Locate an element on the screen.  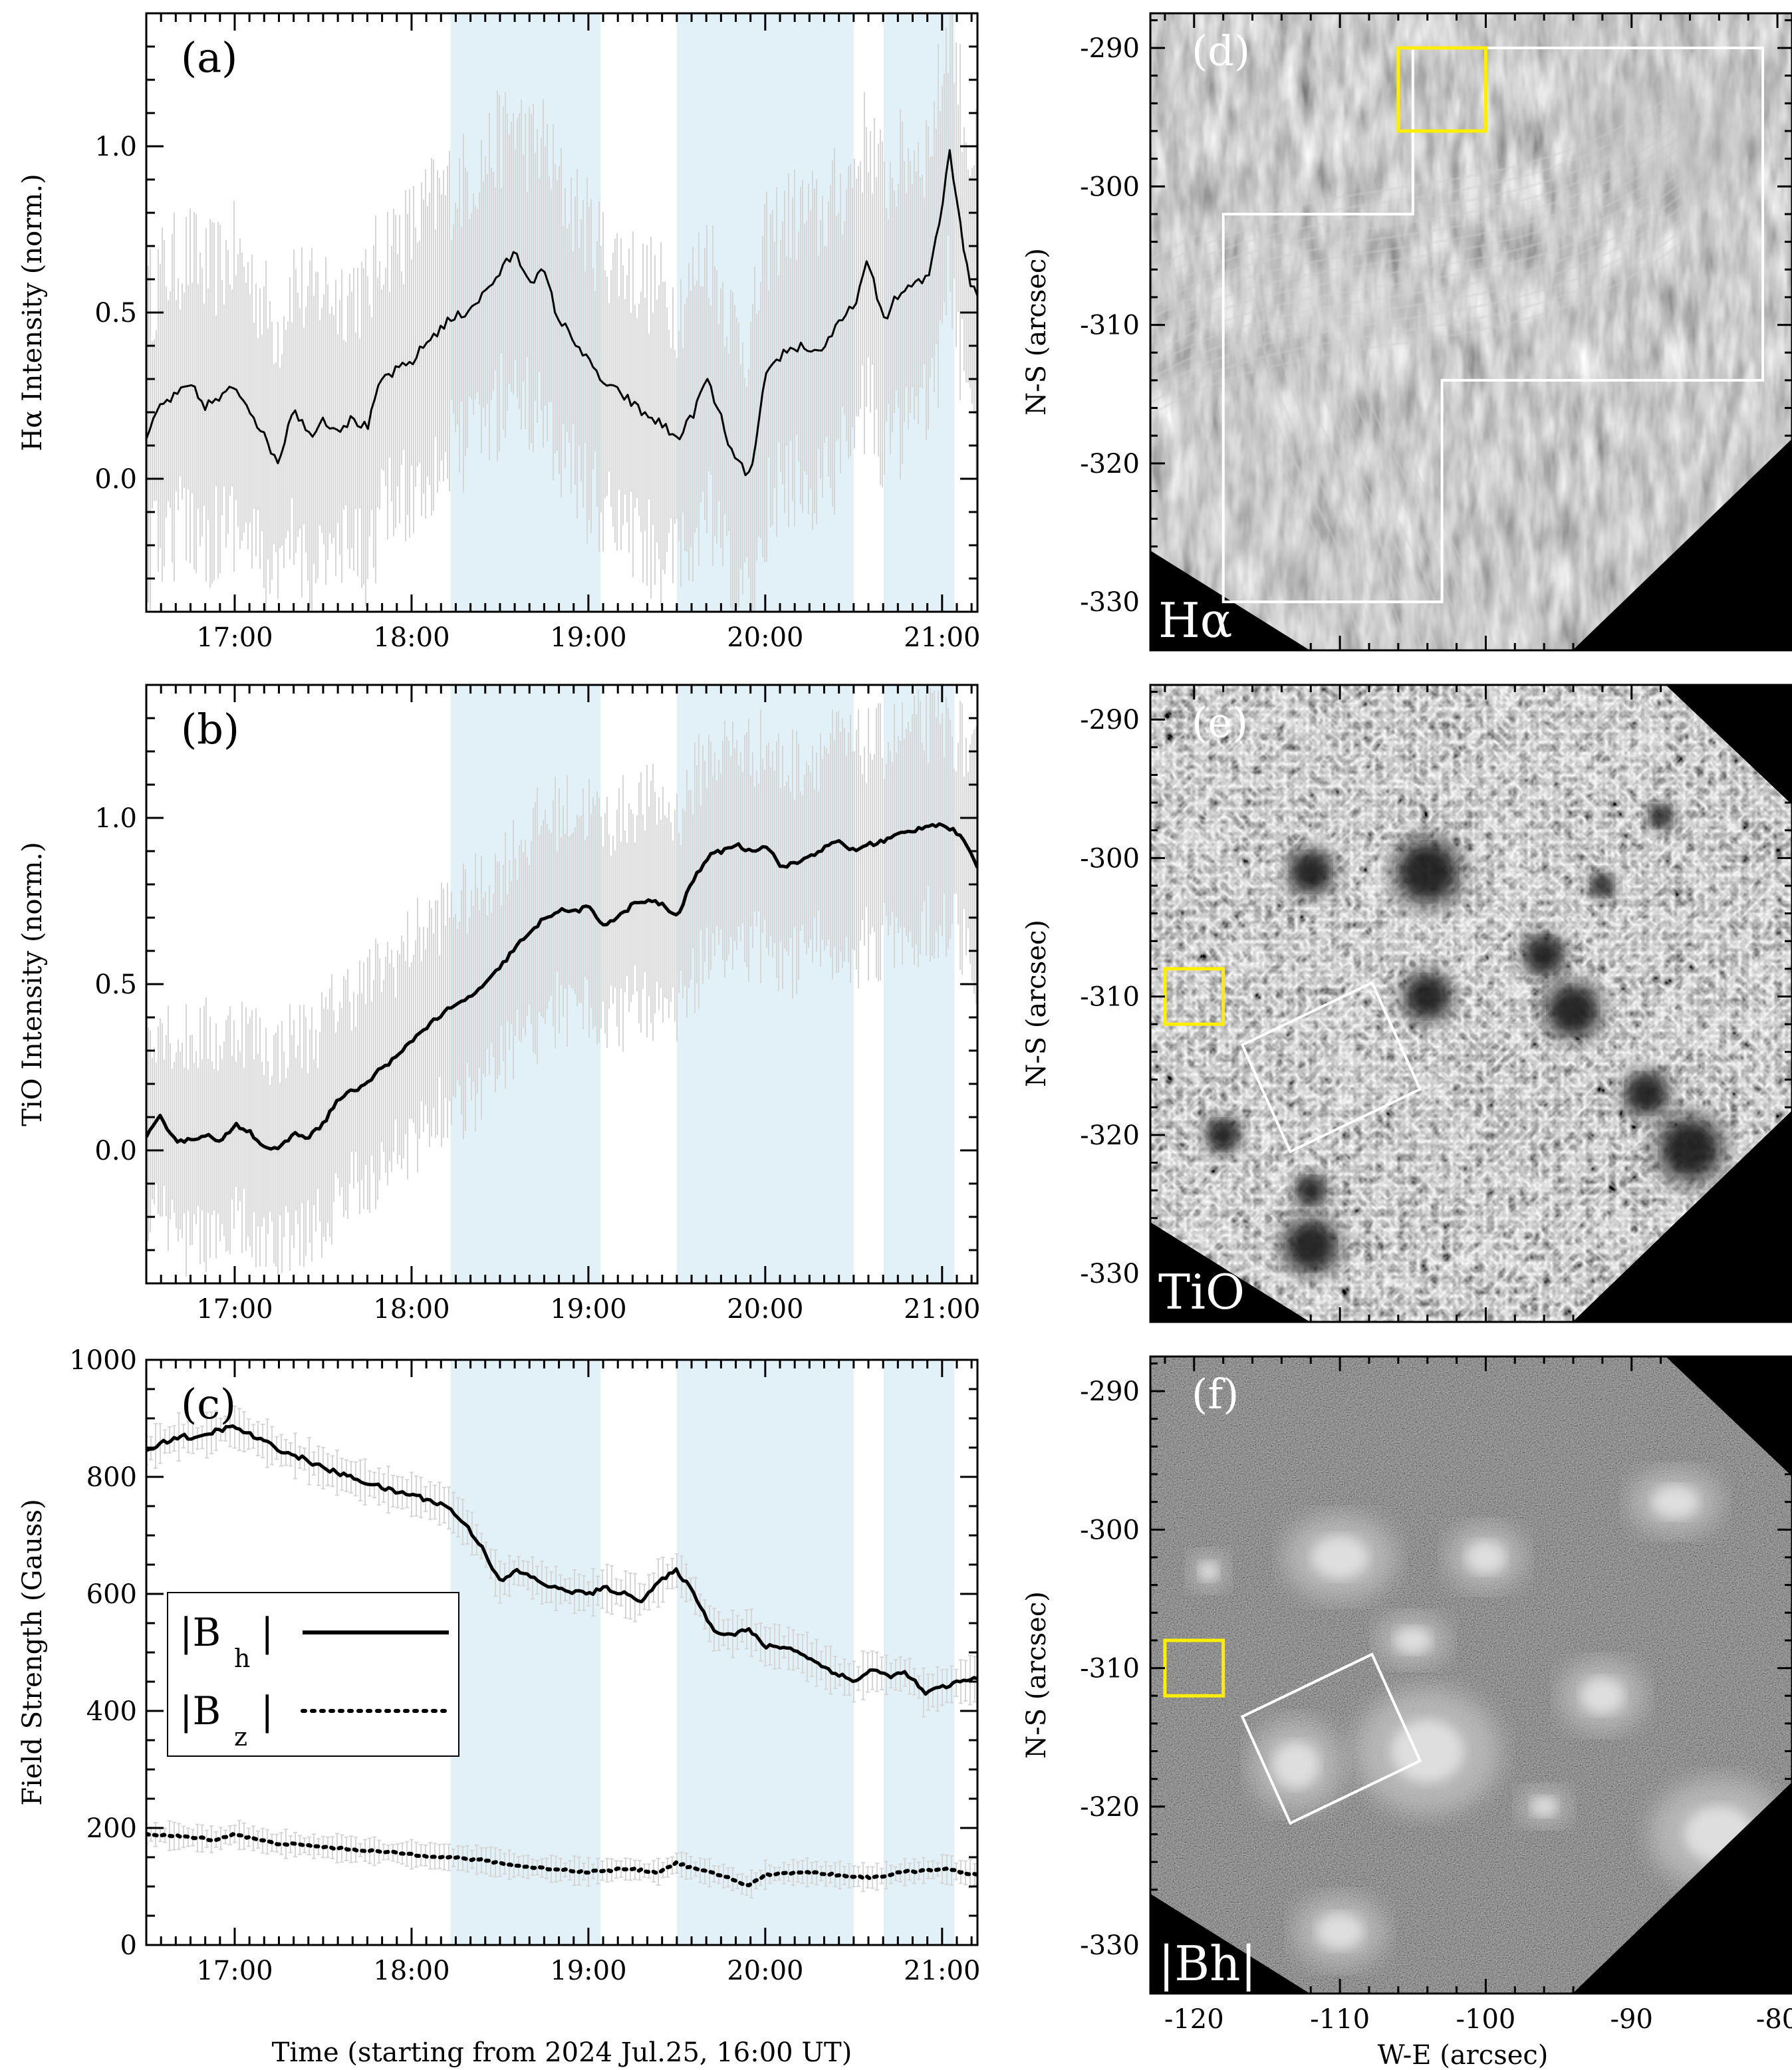
image-panel-e: -290 -300 -310 -320 -330 N-S (arcsec) (e) TiO is located at coordinates (1406, 1003).